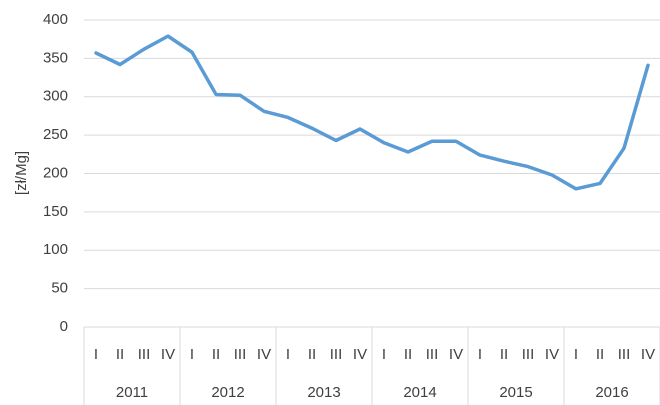 This screenshot has width=660, height=405. Describe the element at coordinates (419, 392) in the screenshot. I see `year-label: 2014` at that location.